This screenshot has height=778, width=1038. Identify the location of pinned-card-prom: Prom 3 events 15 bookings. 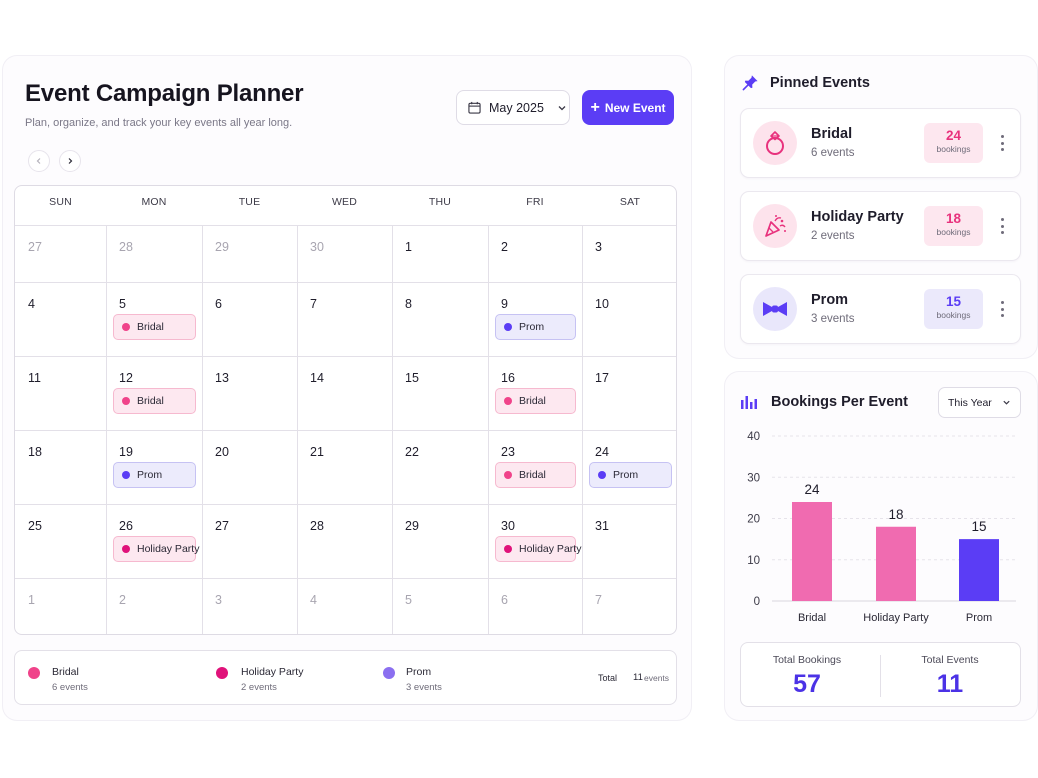
(880, 309).